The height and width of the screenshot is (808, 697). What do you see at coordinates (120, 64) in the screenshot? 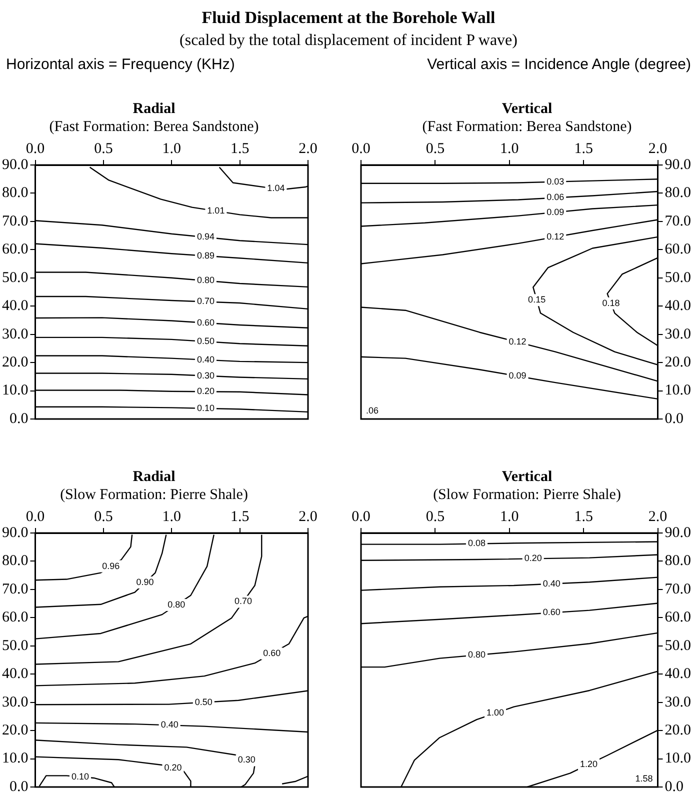
I see `text: Horizontal axis = Frequency (KHz)` at bounding box center [120, 64].